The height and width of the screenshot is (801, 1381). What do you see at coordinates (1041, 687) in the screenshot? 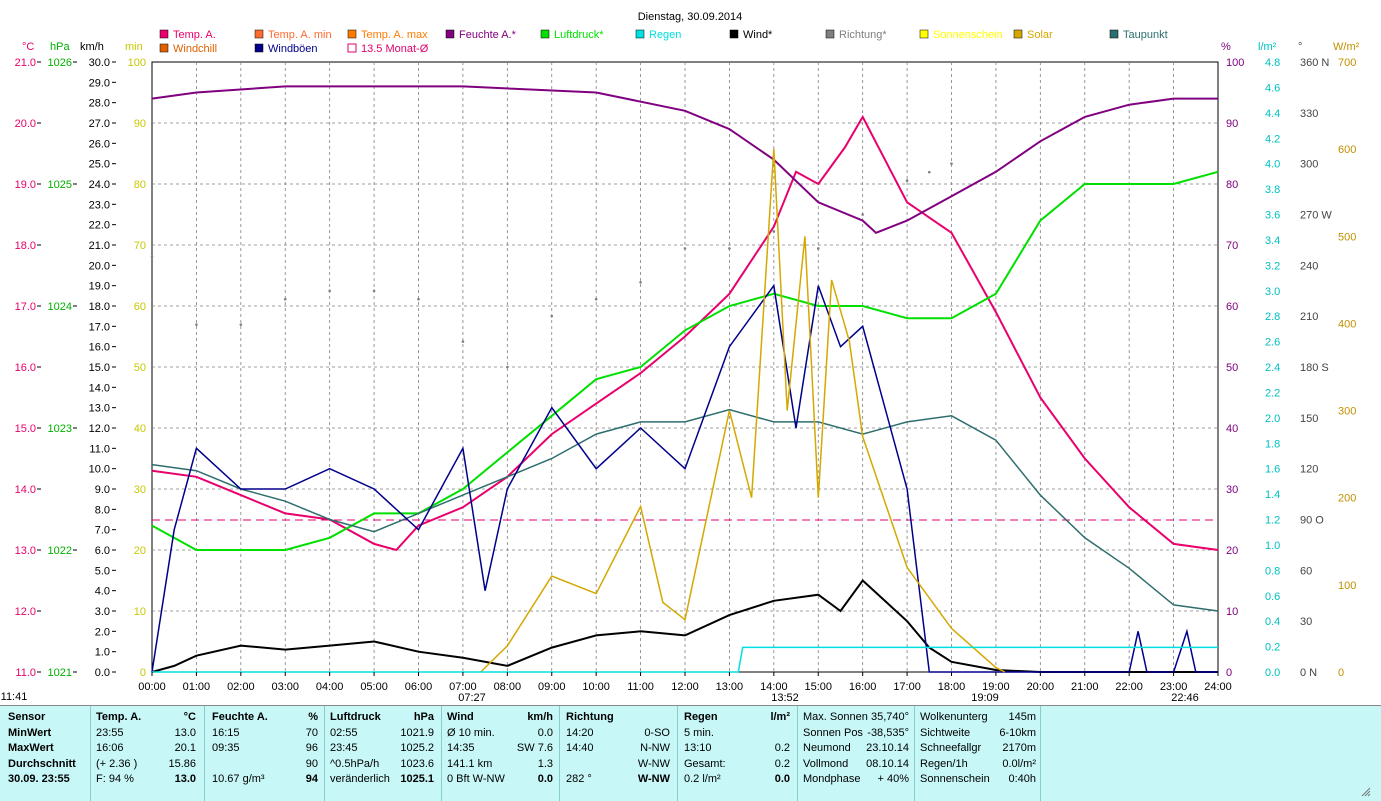
I see `x-tick-label: 20:00` at bounding box center [1041, 687].